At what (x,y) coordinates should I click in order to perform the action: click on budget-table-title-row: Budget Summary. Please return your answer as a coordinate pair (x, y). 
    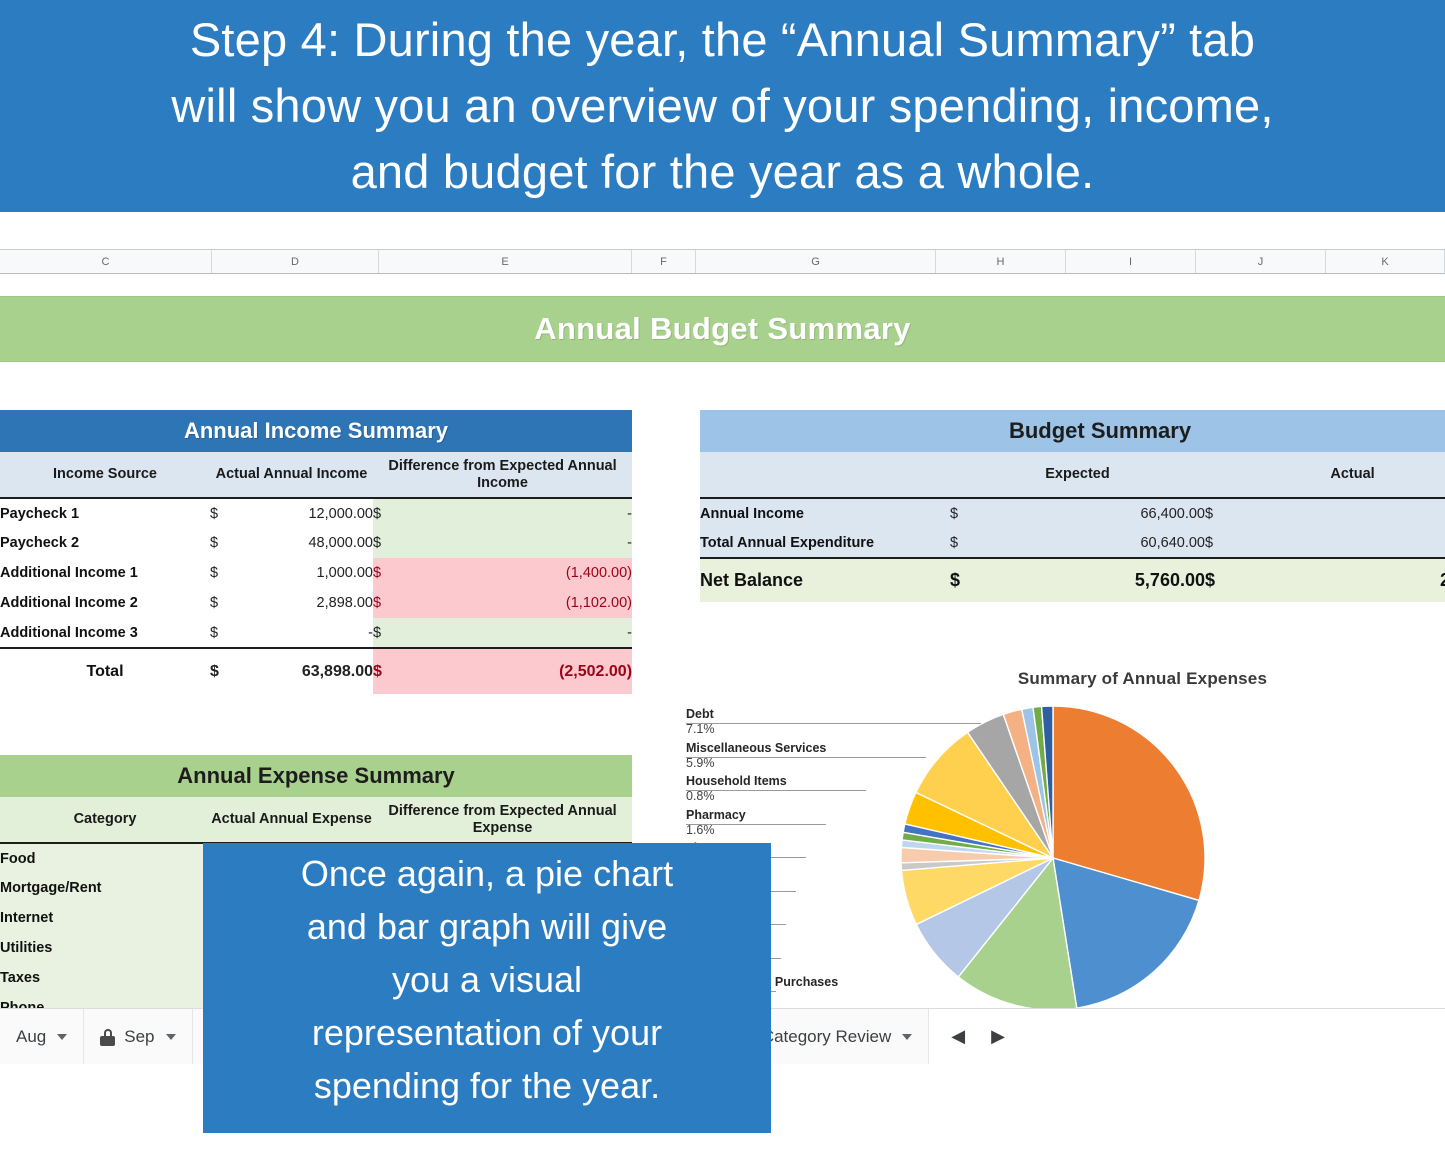
    Looking at the image, I should click on (1072, 431).